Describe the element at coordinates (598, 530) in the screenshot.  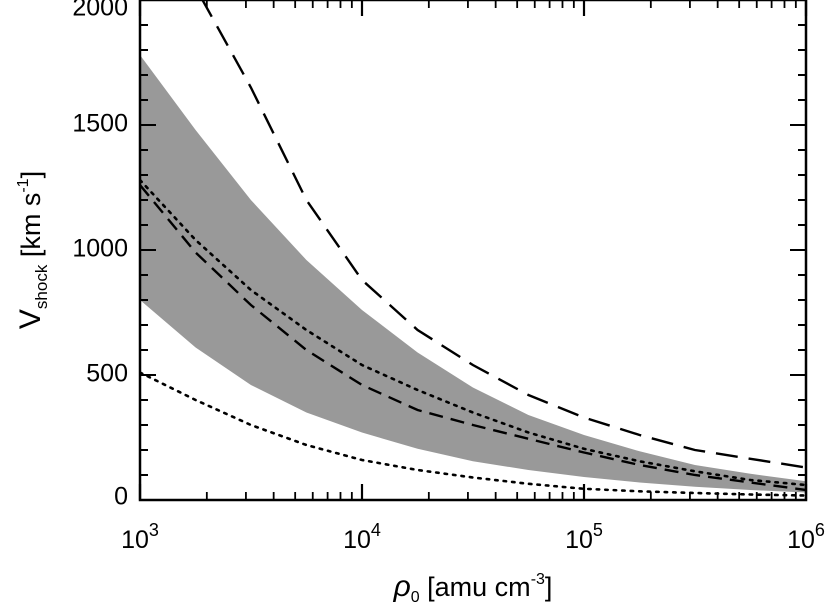
I see `x-tick-exponent: 5` at that location.